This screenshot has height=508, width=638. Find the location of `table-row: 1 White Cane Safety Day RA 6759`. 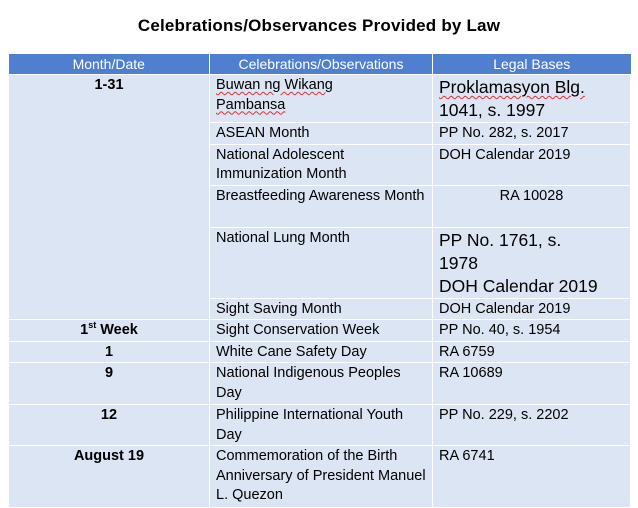

table-row: 1 White Cane Safety Day RA 6759 is located at coordinates (319, 351).